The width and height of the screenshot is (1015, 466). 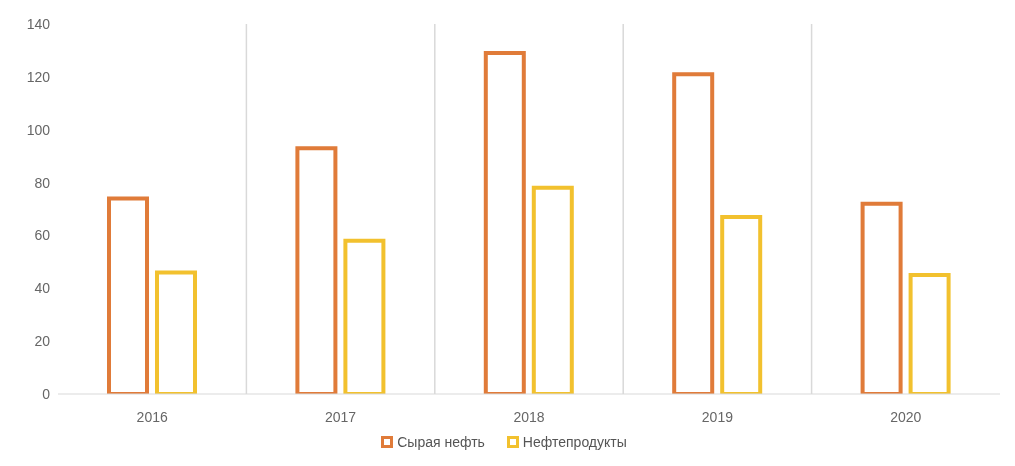 I want to click on y-tick-label: 0, so click(x=46, y=393).